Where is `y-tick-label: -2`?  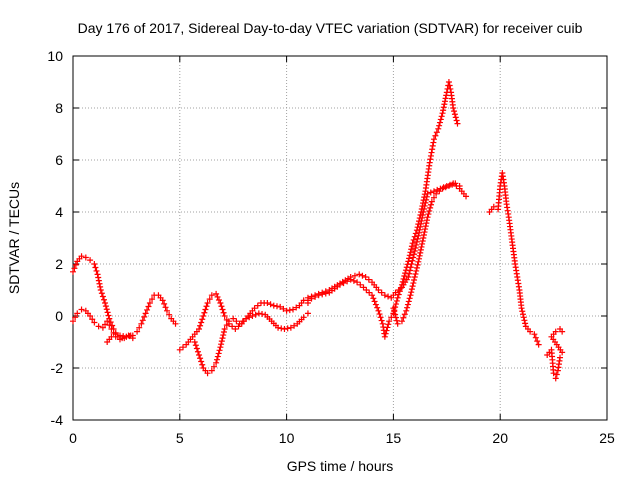 y-tick-label: -2 is located at coordinates (57, 368).